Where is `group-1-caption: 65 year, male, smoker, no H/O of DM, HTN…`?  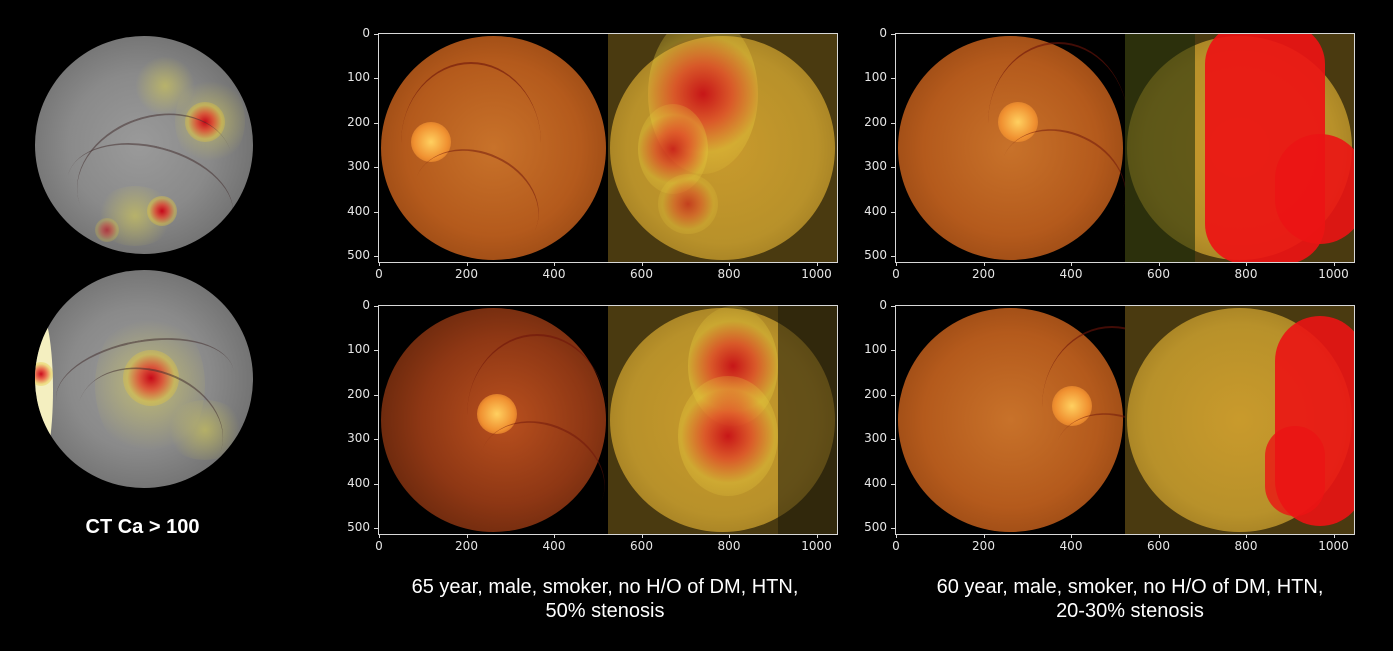 group-1-caption: 65 year, male, smoker, no H/O of DM, HTN… is located at coordinates (605, 599).